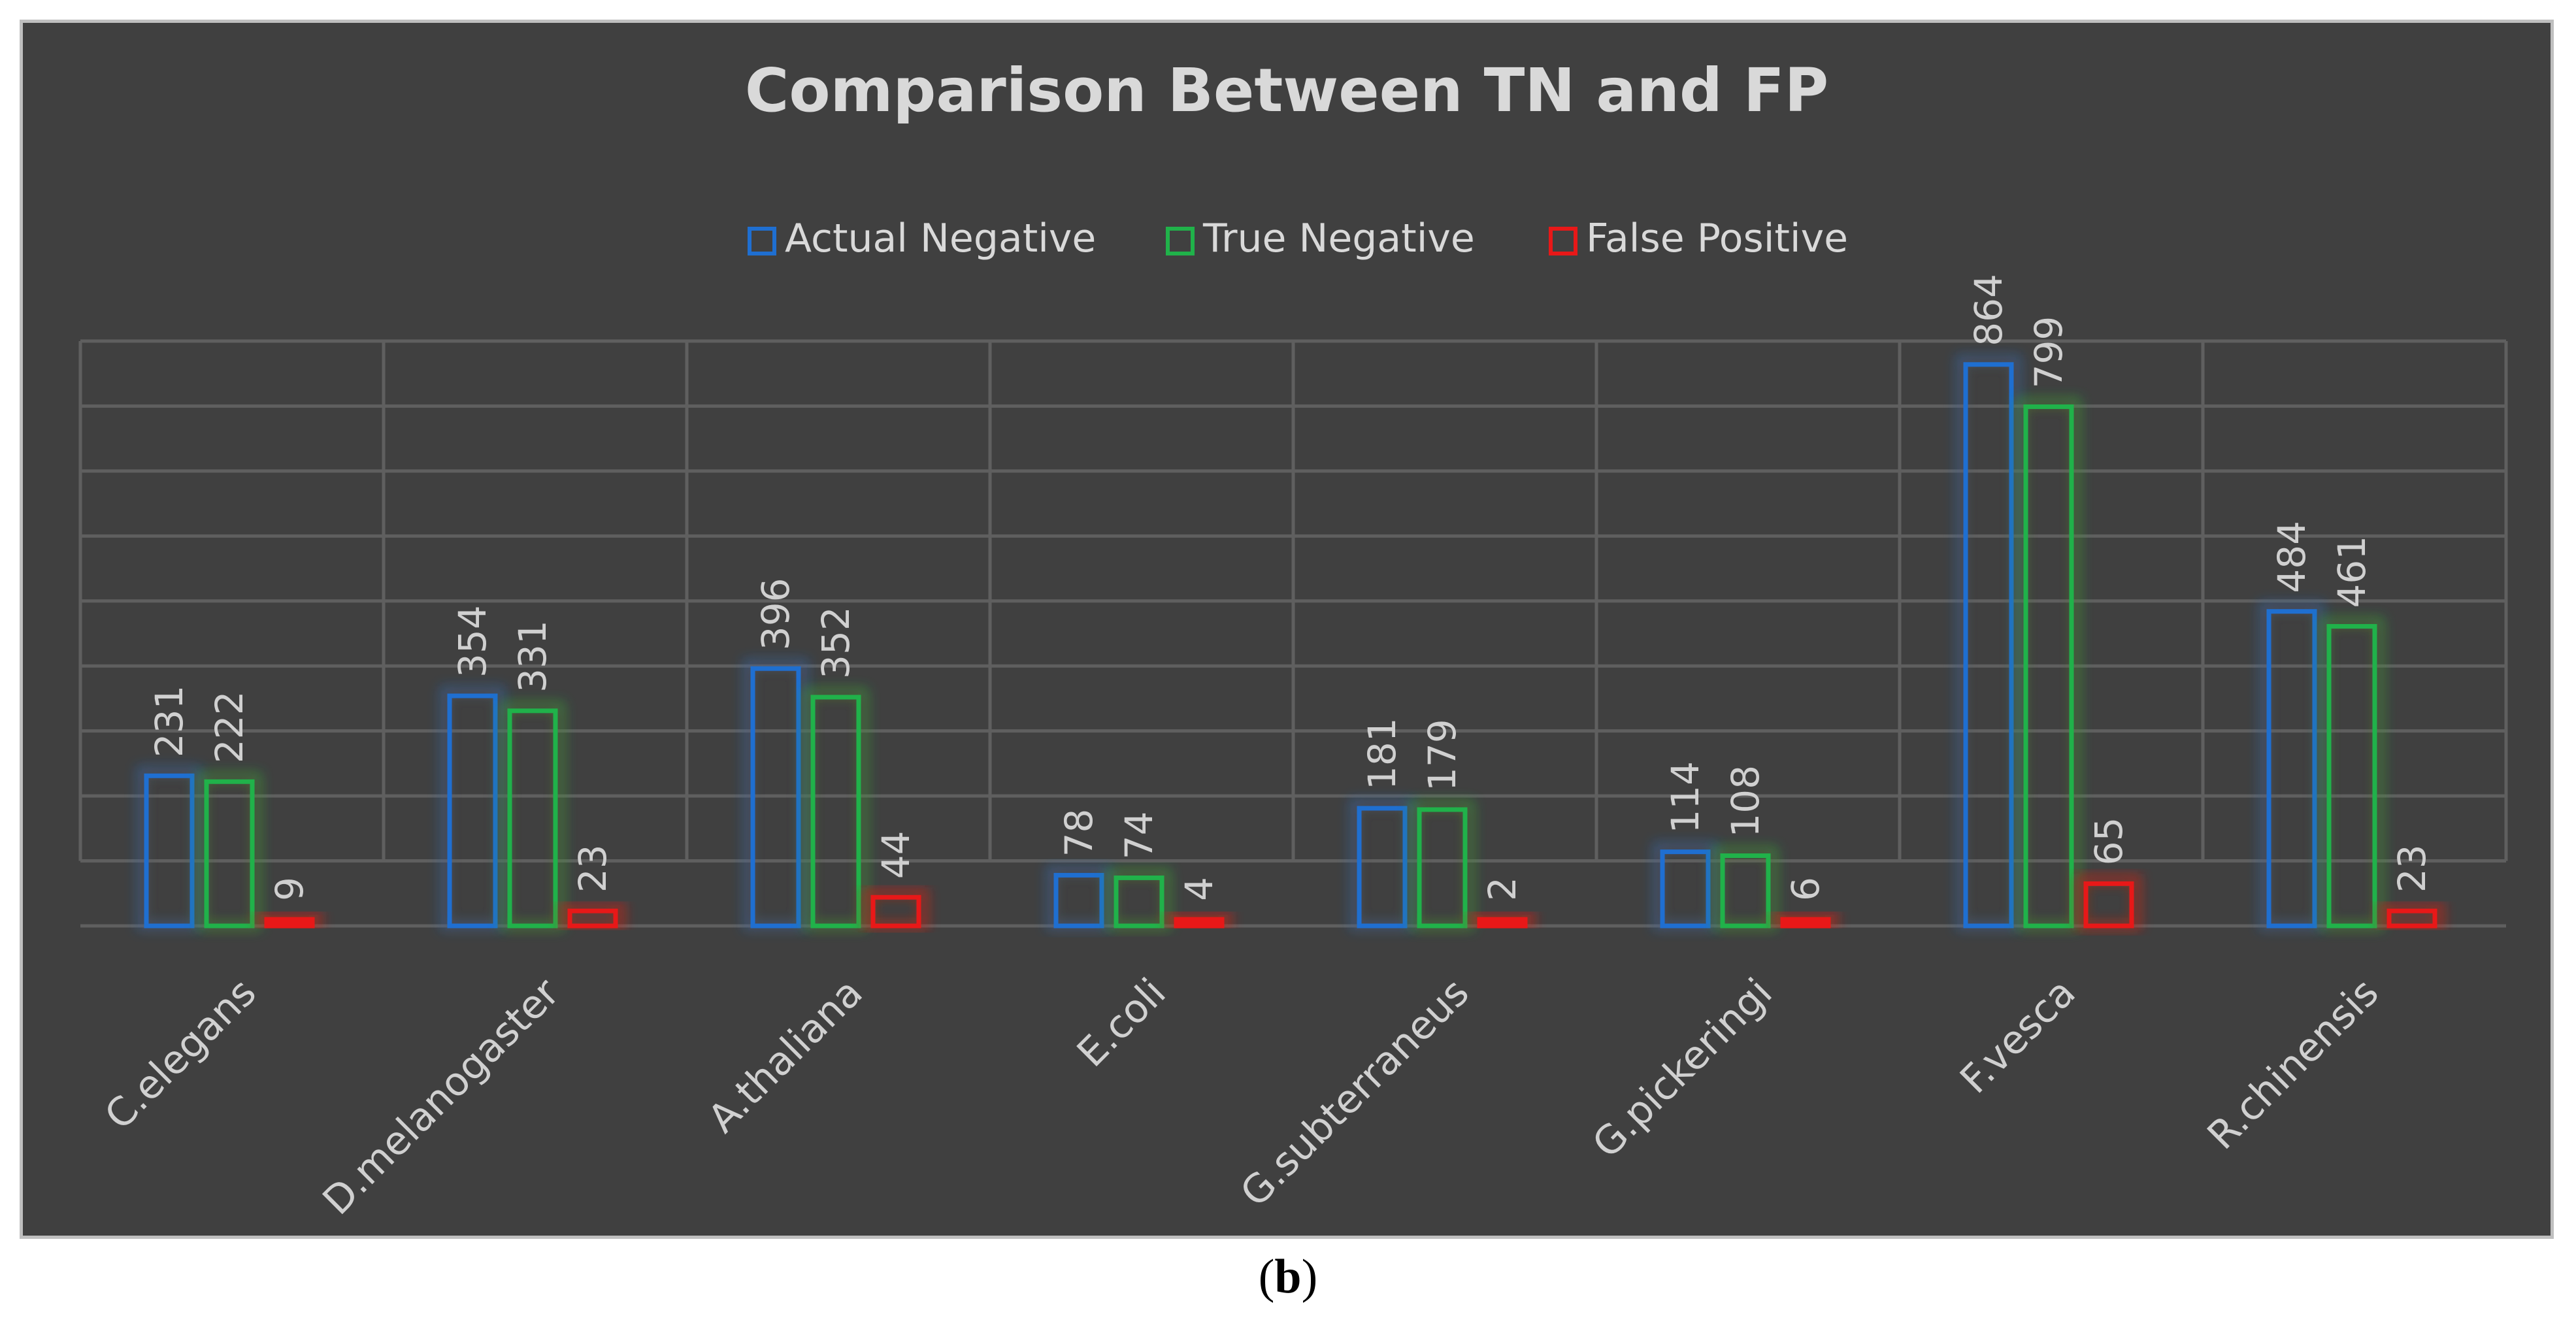 This screenshot has width=2576, height=1331. Describe the element at coordinates (1288, 1277) in the screenshot. I see `figure-caption: (b)` at that location.